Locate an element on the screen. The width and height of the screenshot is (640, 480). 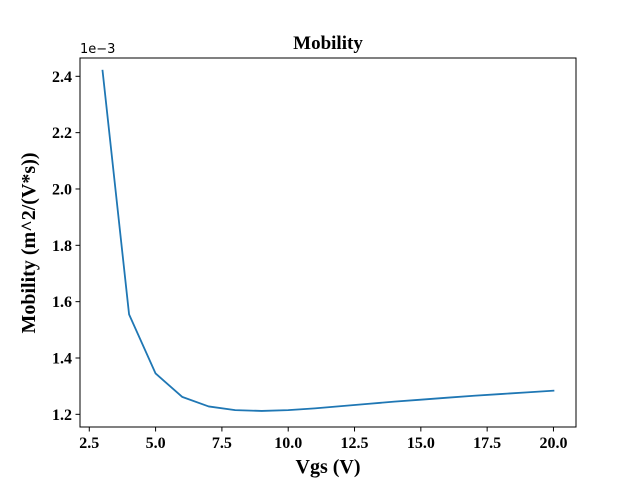
x-tick-label: 10.0 is located at coordinates (288, 443).